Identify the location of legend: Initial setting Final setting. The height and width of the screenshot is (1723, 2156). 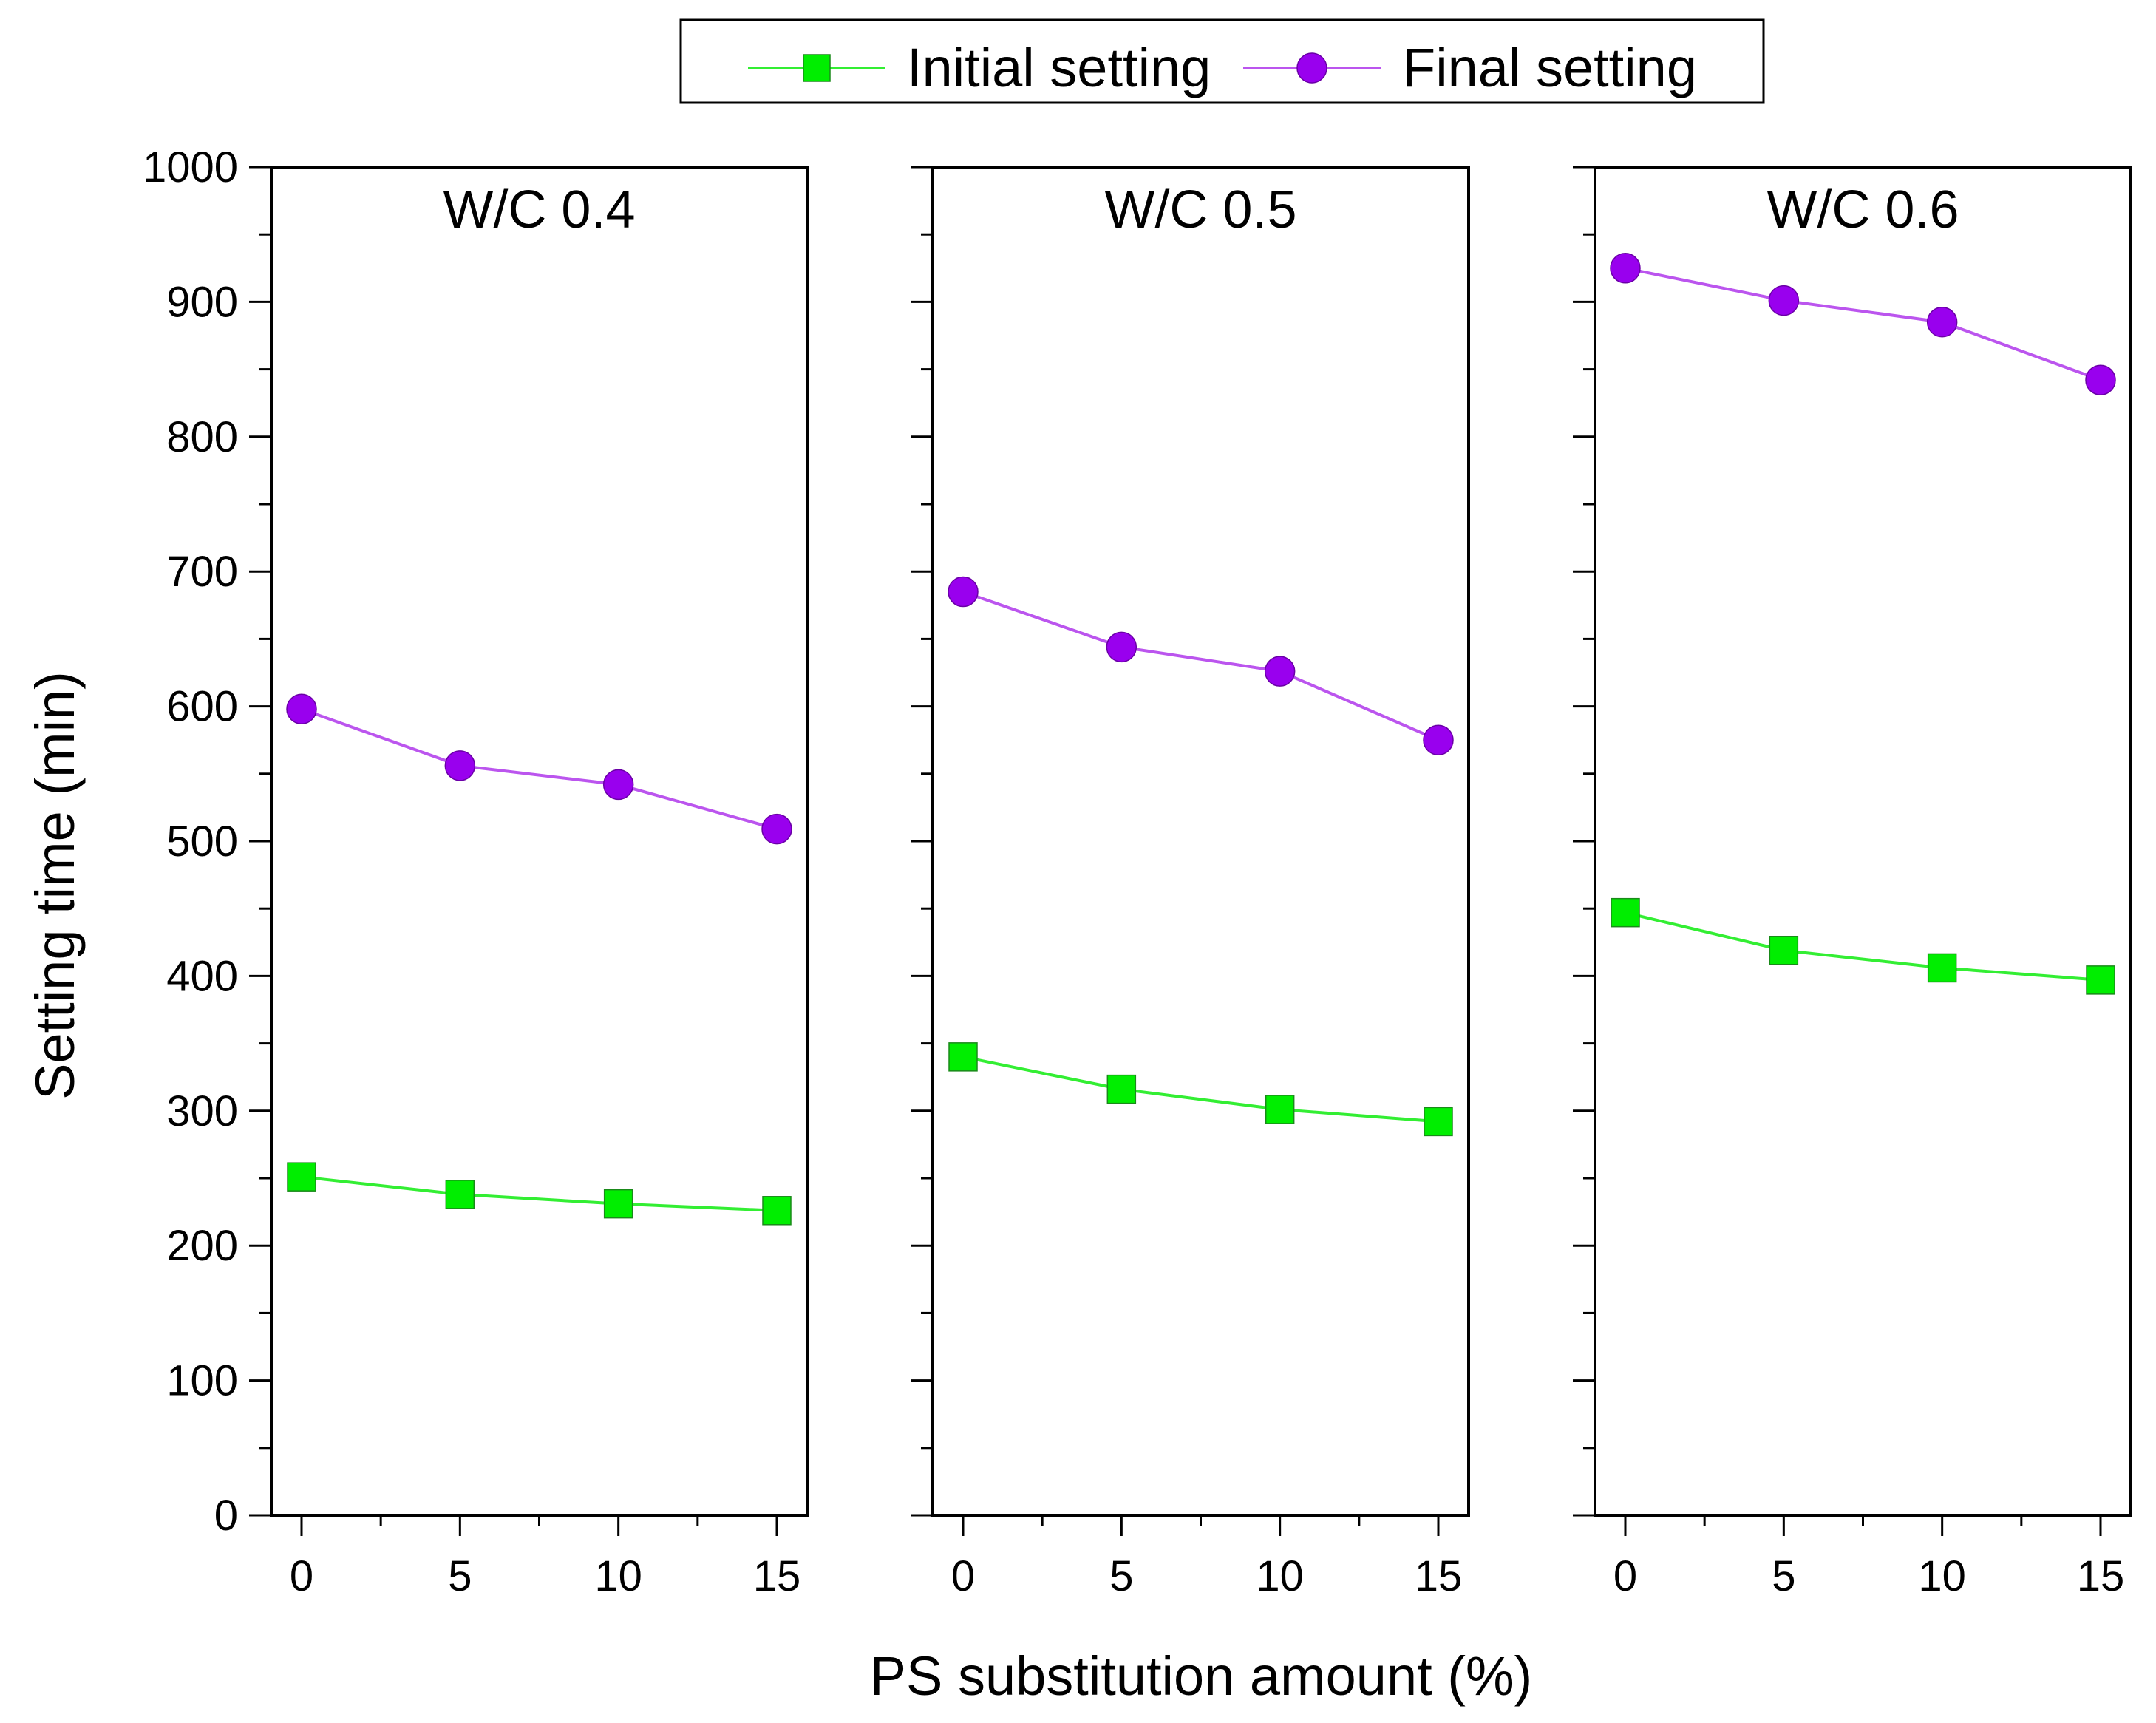
(1222, 61).